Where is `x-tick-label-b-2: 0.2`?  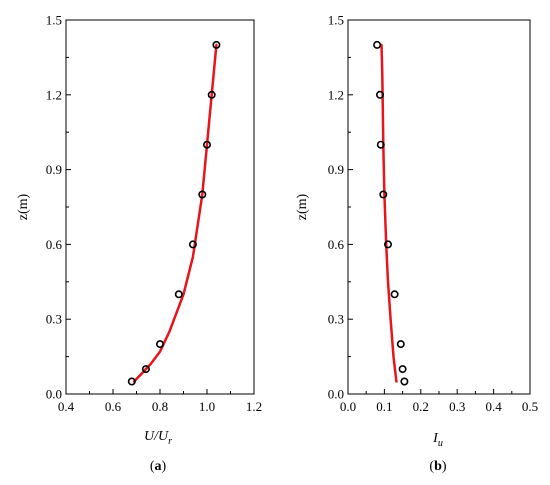
x-tick-label-b-2: 0.2 is located at coordinates (421, 406).